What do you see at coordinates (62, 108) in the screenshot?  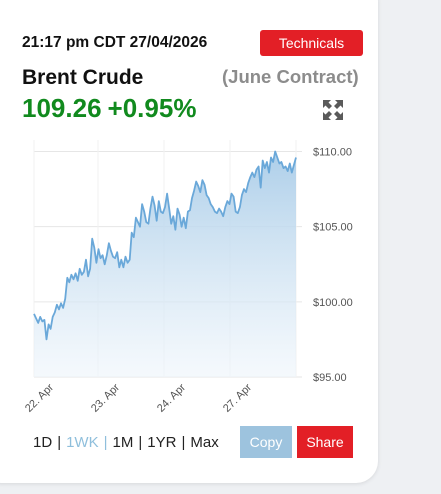 I see `price-value: 109.26` at bounding box center [62, 108].